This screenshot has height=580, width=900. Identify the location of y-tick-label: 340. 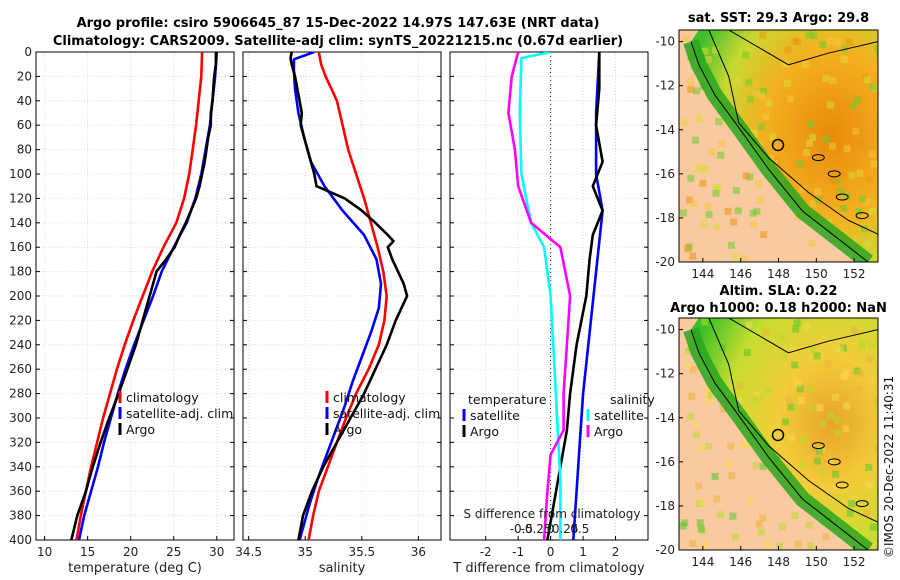
(20, 467).